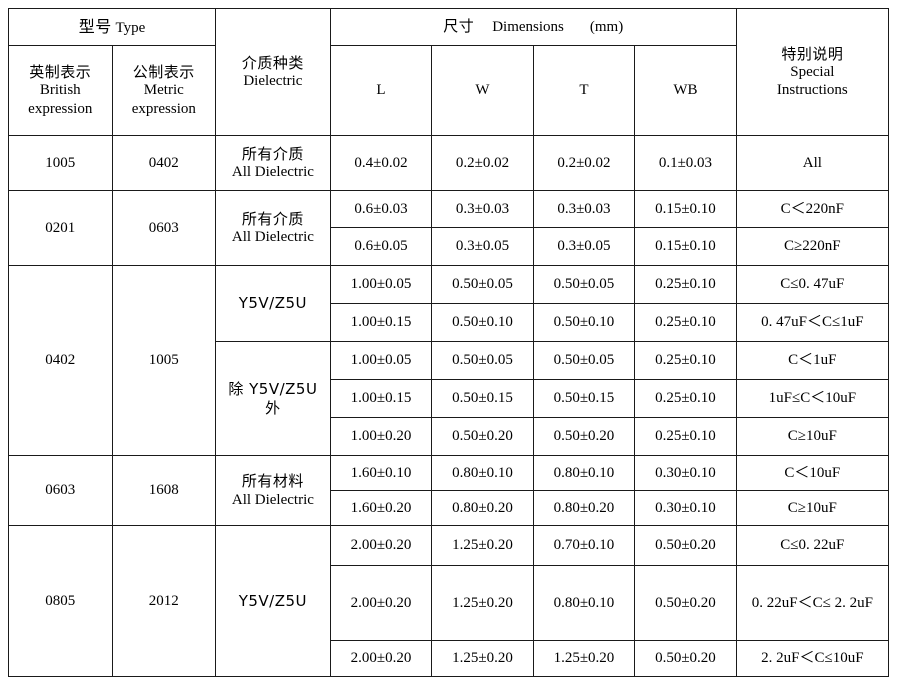 The height and width of the screenshot is (681, 900). I want to click on cell-british-size: 0805, so click(60, 601).